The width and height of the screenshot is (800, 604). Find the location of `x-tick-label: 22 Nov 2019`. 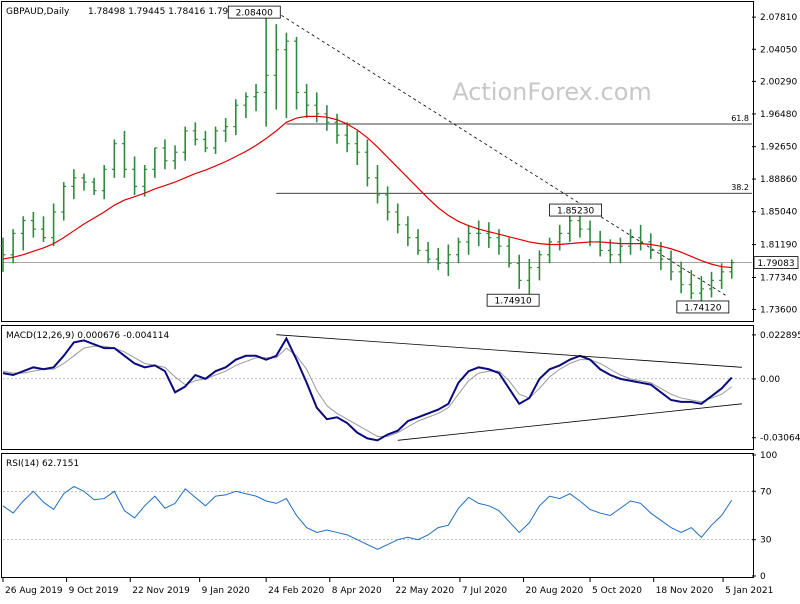

x-tick-label: 22 Nov 2019 is located at coordinates (161, 591).